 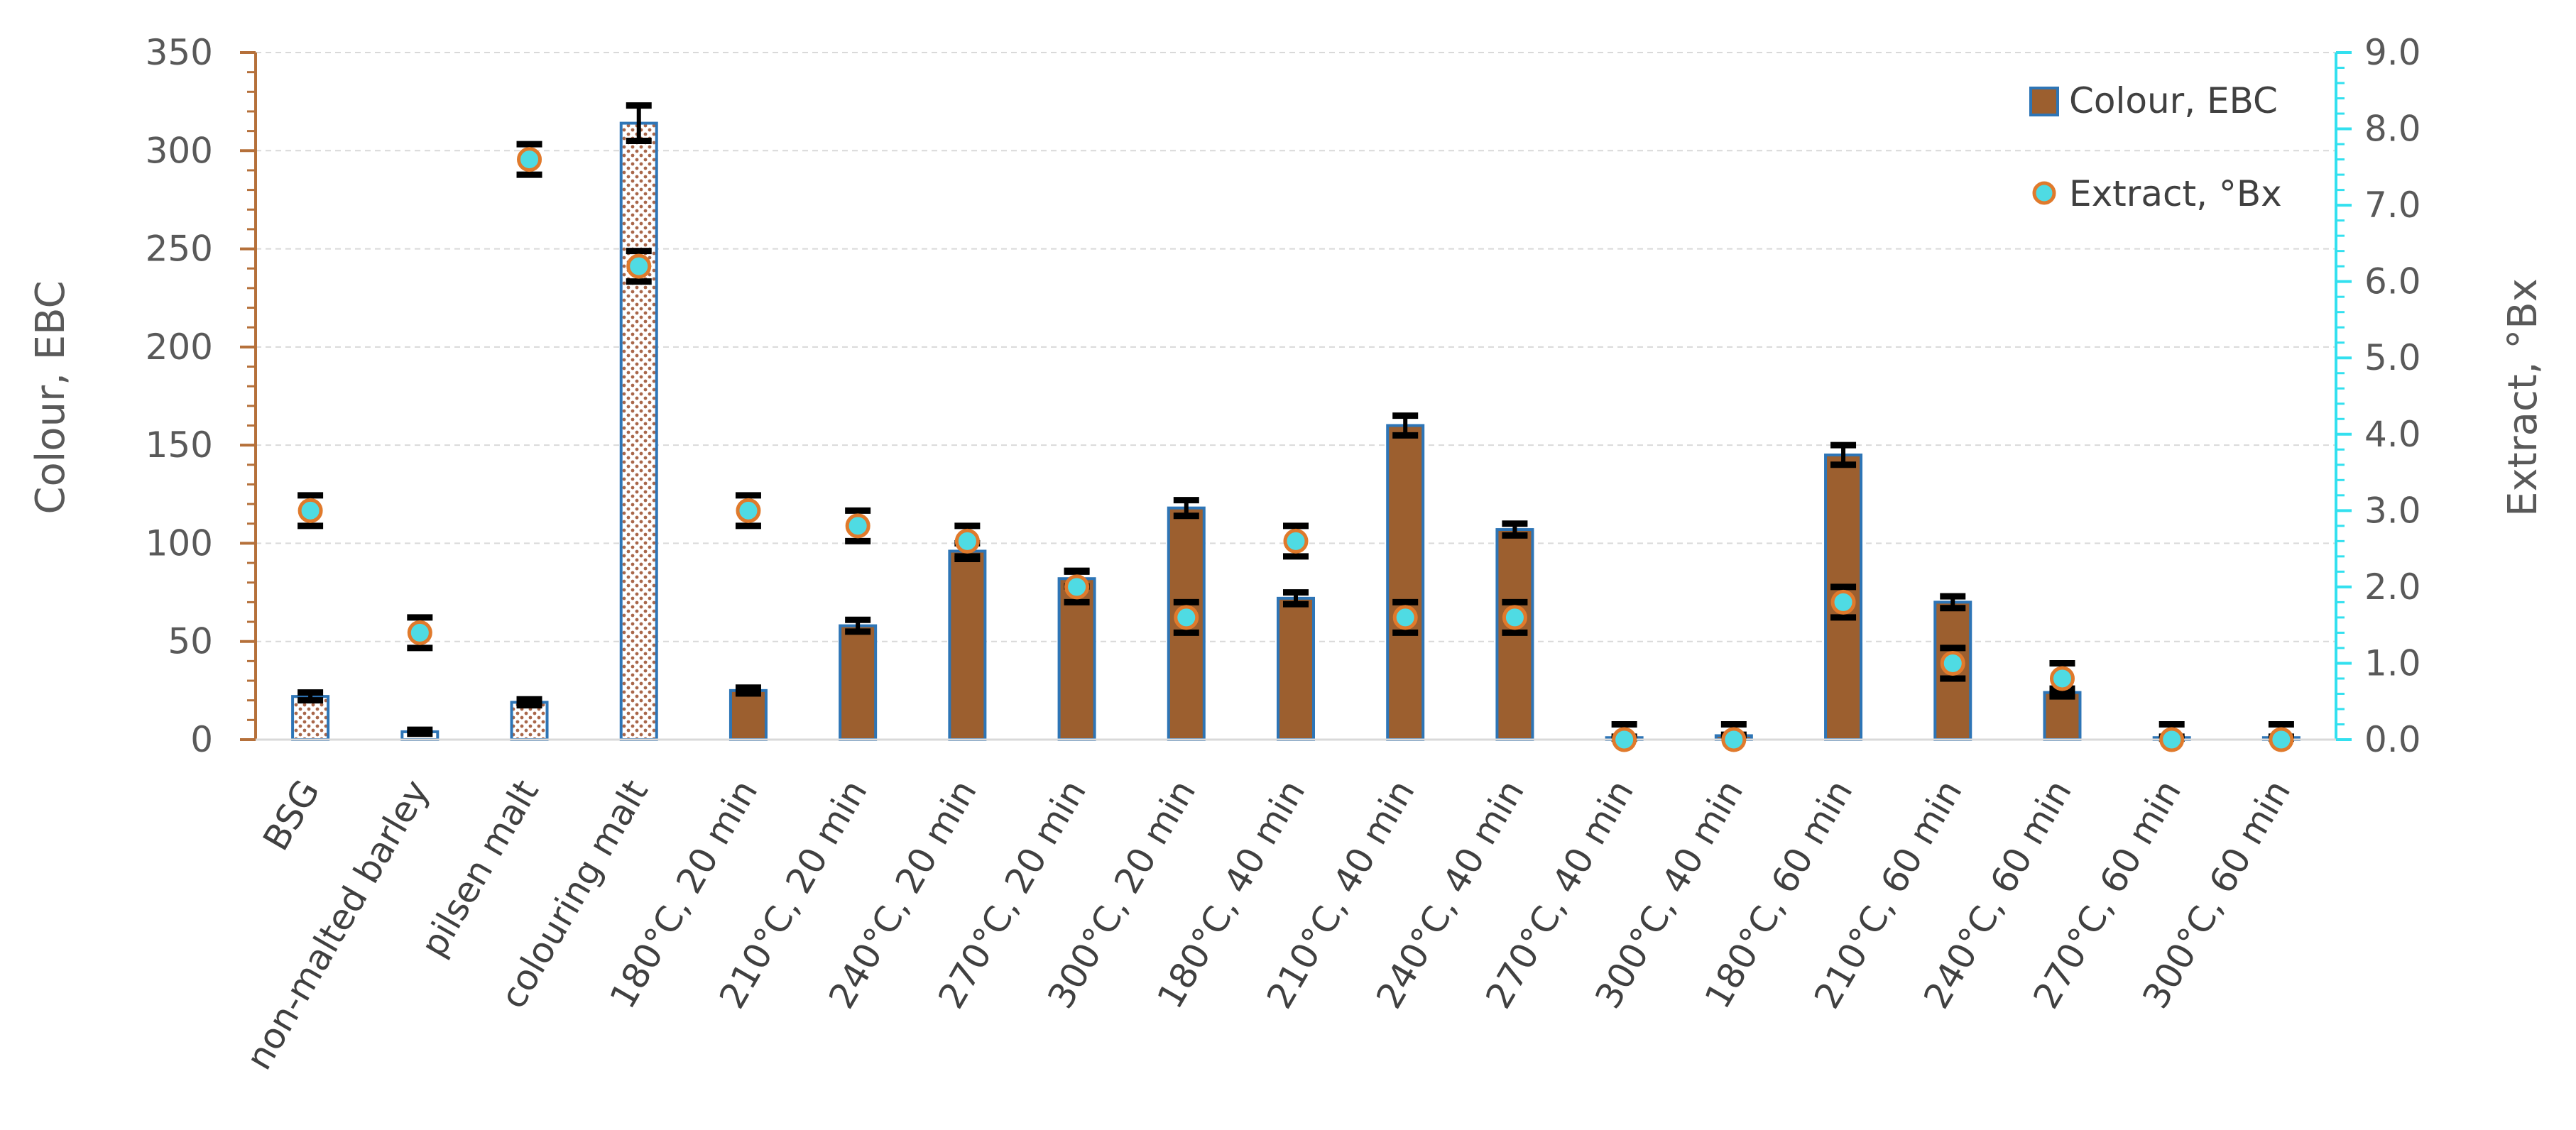 I want to click on left-tick-label: 0, so click(x=201, y=739).